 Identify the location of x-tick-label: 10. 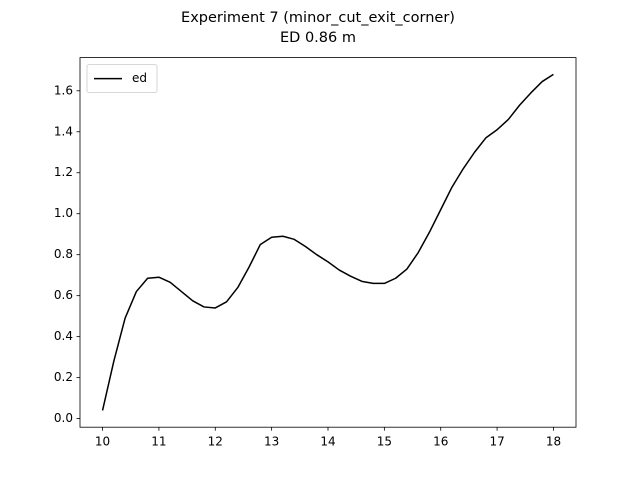
(102, 442).